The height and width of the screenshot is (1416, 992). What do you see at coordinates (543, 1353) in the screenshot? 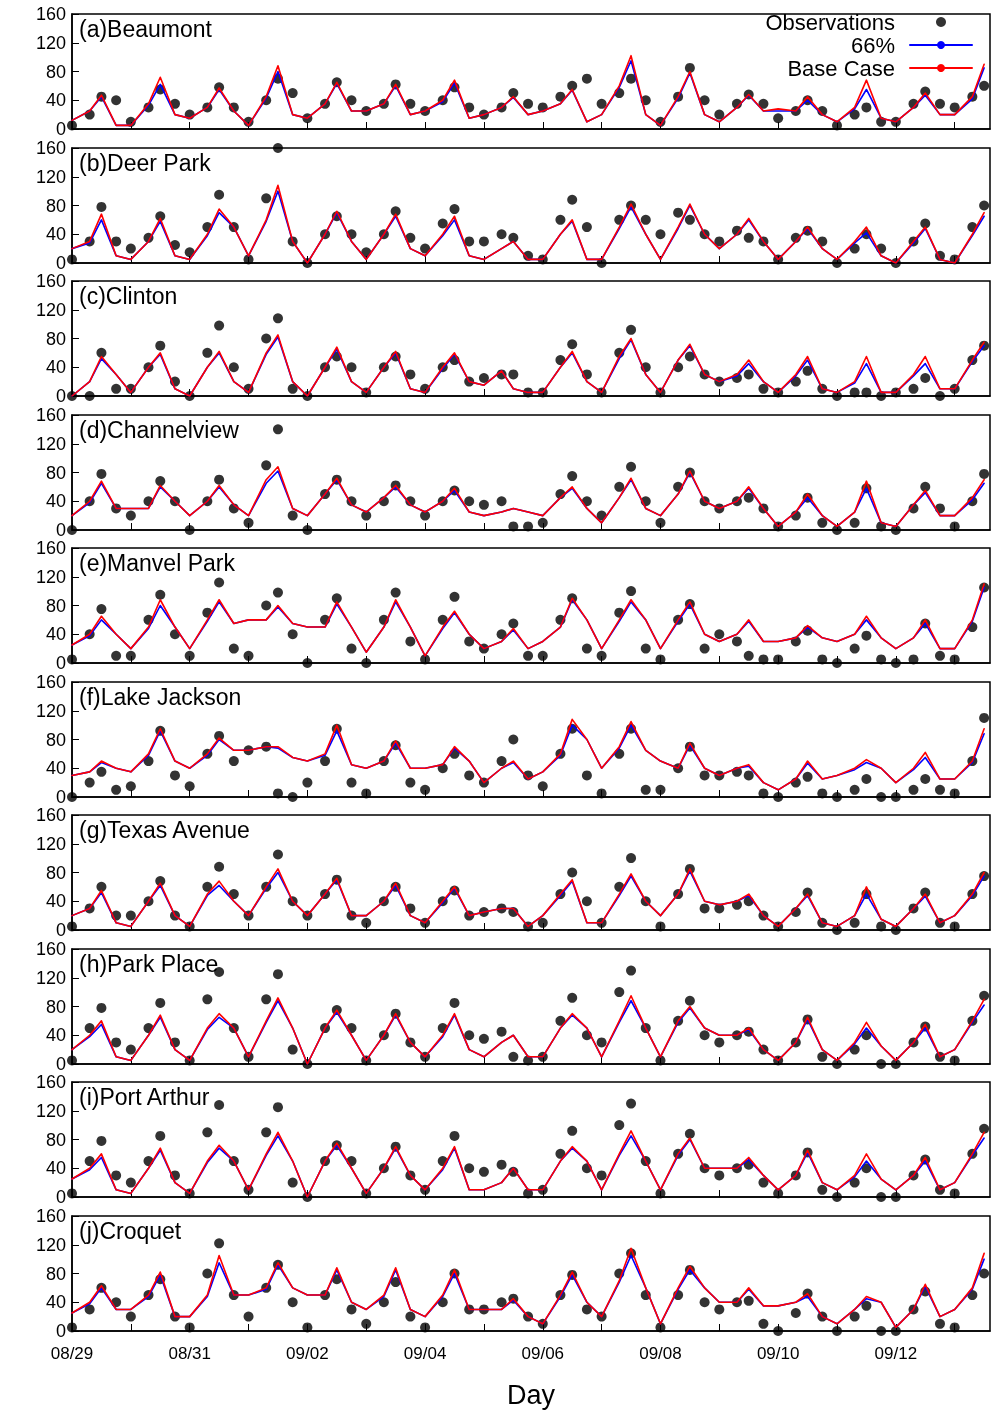
I see `x-tick-label: 09/06` at bounding box center [543, 1353].